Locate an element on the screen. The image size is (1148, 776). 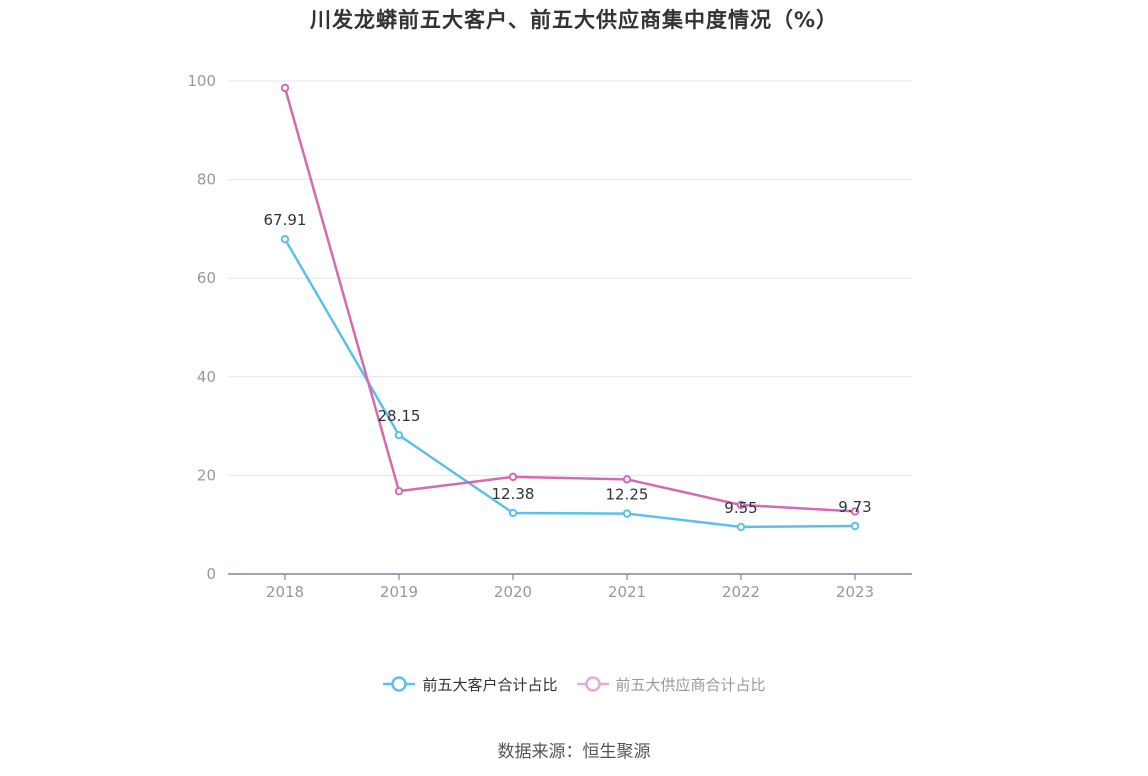
y-tick-label: 0 is located at coordinates (211, 574).